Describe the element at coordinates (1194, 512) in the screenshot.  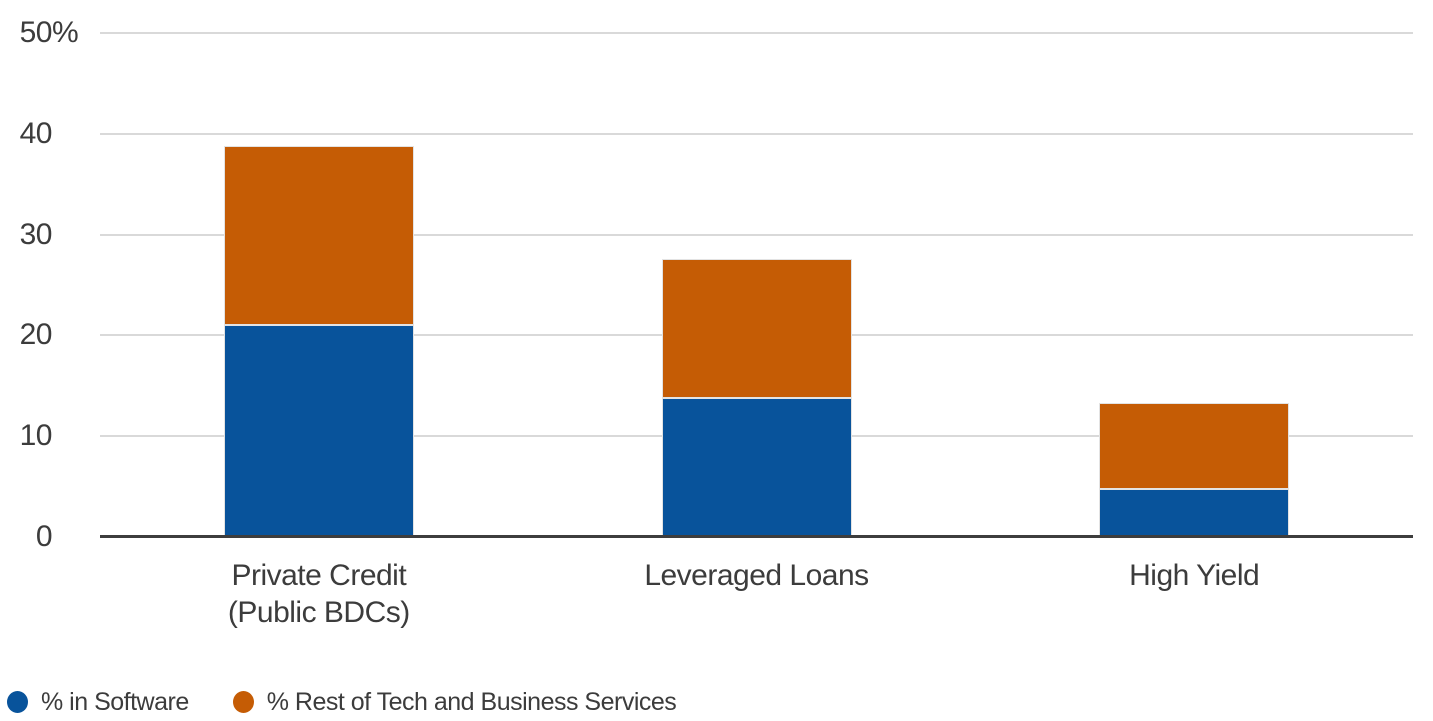
I see `bar-segment-high-yield-in-software` at that location.